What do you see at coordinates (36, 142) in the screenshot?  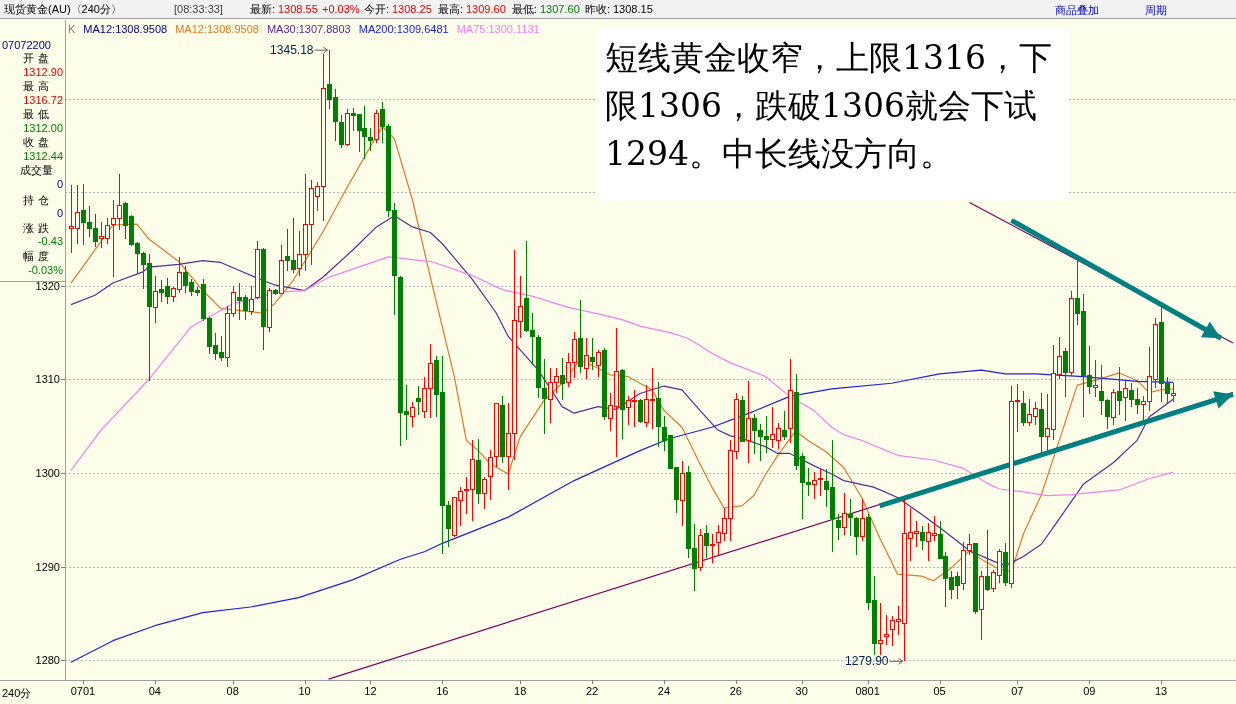 I see `text: 收 盘` at bounding box center [36, 142].